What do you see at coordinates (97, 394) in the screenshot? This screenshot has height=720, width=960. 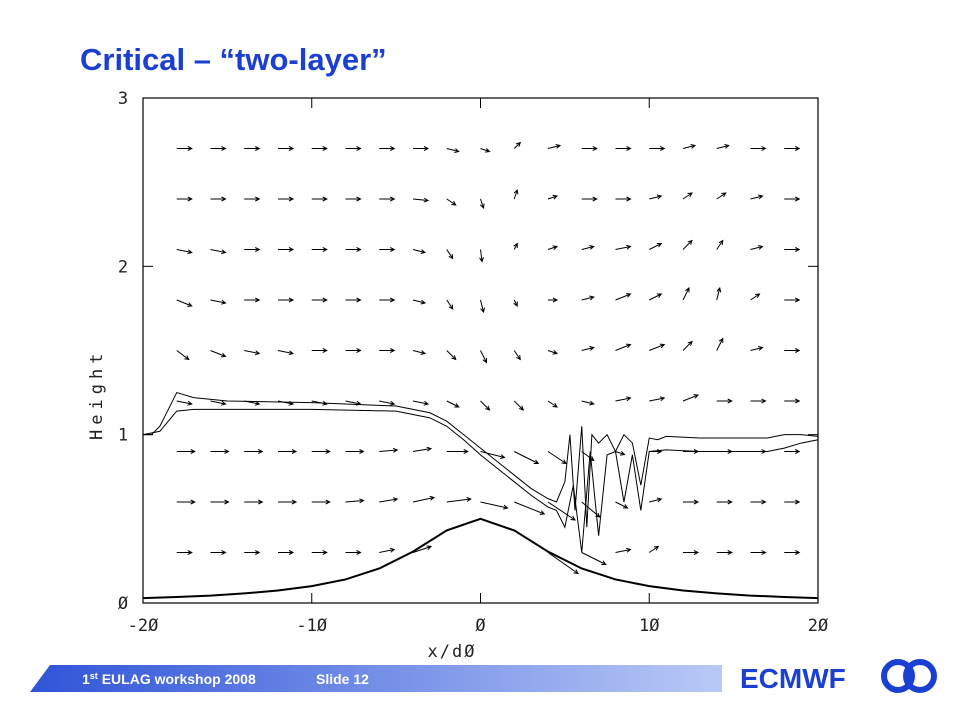 I see `y-axis-label: Height` at bounding box center [97, 394].